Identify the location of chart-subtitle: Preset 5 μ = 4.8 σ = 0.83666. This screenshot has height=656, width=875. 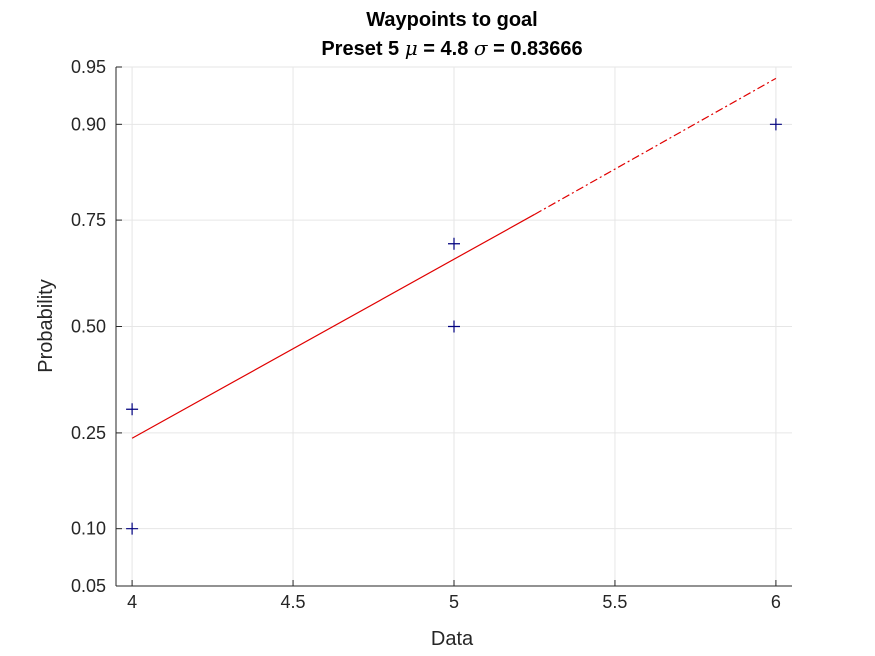
(451, 48).